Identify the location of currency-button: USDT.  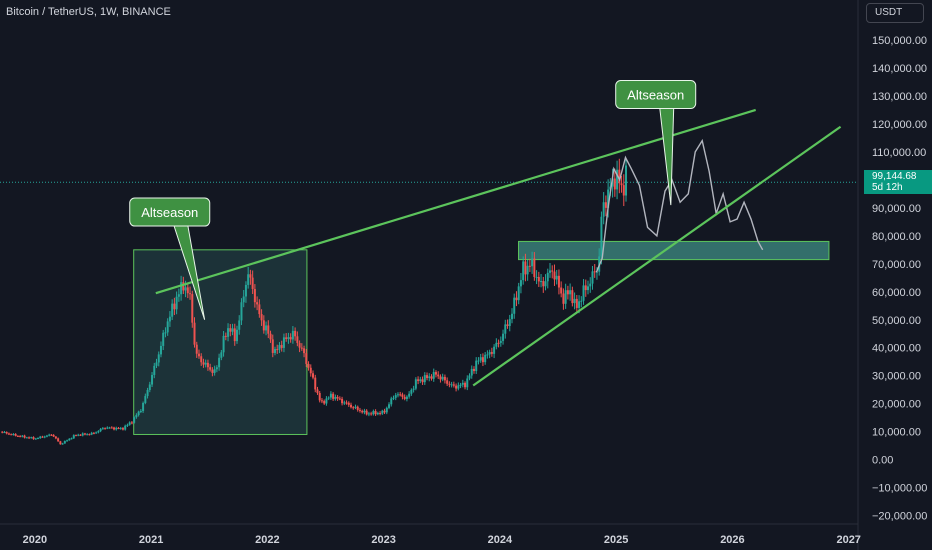
(895, 13).